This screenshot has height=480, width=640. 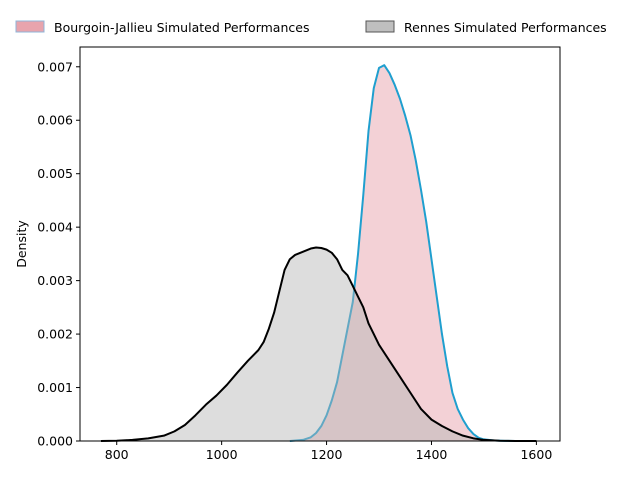 I want to click on y-tick-label: 0.002, so click(x=55, y=334).